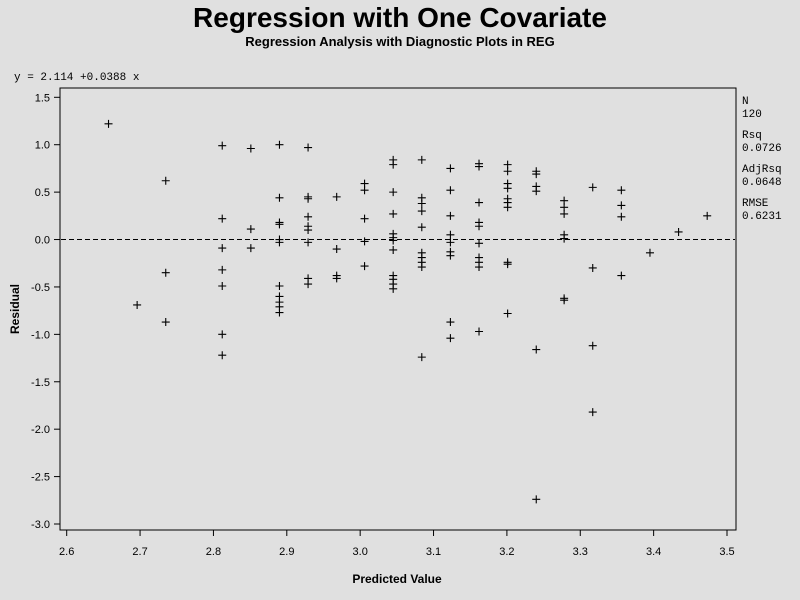 The width and height of the screenshot is (800, 600). What do you see at coordinates (42, 146) in the screenshot?
I see `y-tick-label: 1.0` at bounding box center [42, 146].